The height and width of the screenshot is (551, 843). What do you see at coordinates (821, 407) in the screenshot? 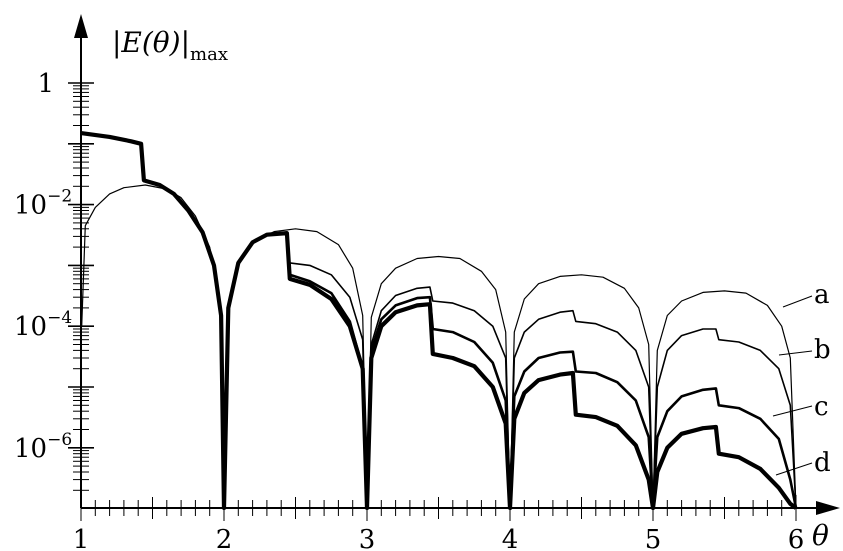
I see `curve-label-c: c` at bounding box center [821, 407].